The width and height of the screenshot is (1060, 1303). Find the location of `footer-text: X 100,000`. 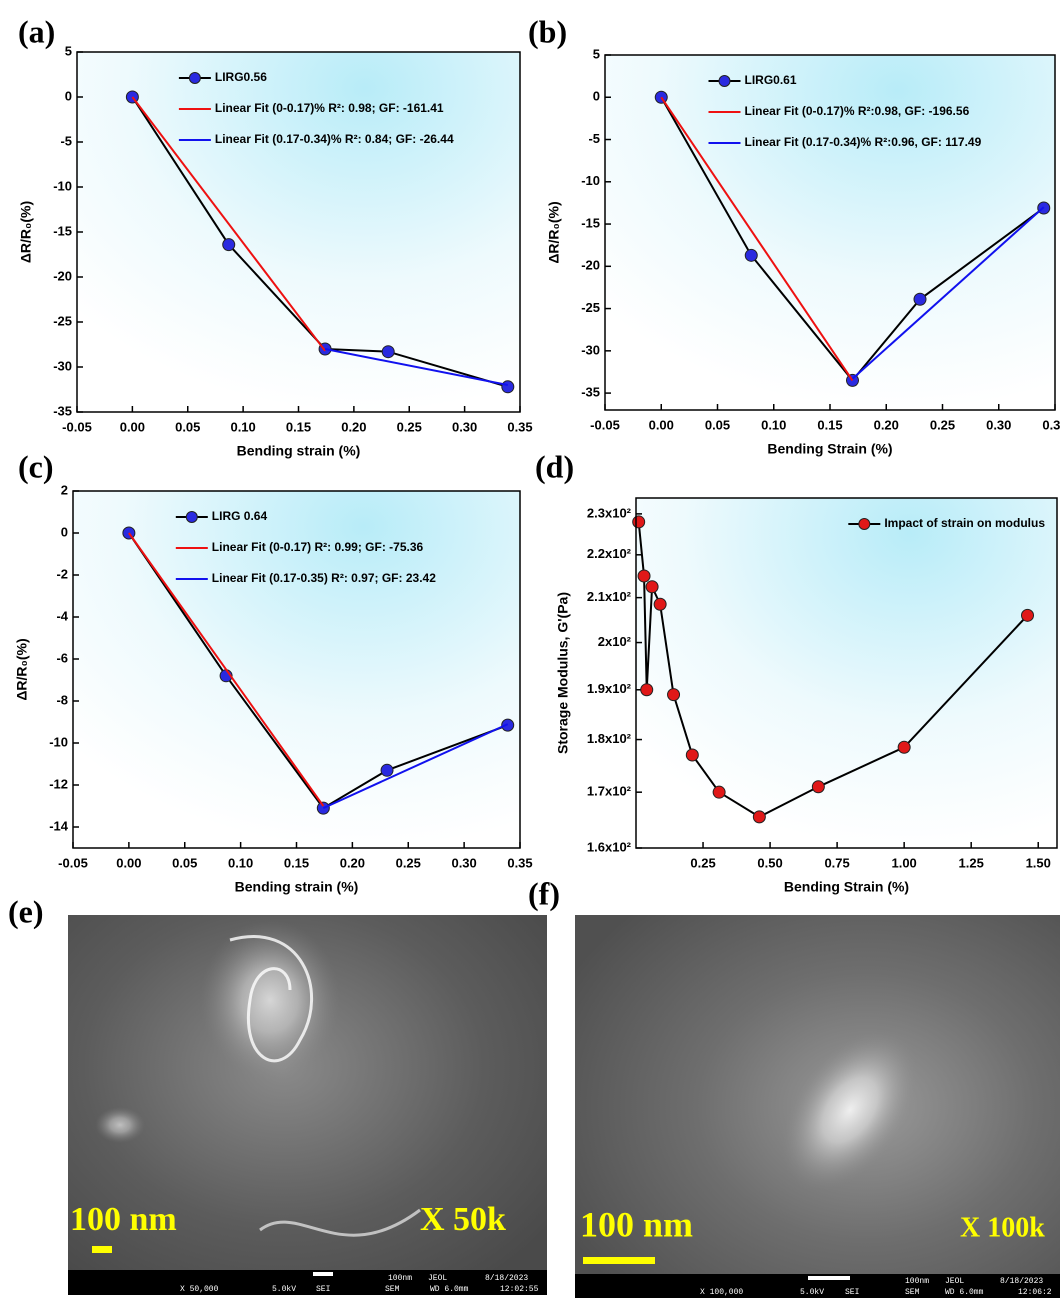

footer-text: X 100,000 is located at coordinates (721, 1292).